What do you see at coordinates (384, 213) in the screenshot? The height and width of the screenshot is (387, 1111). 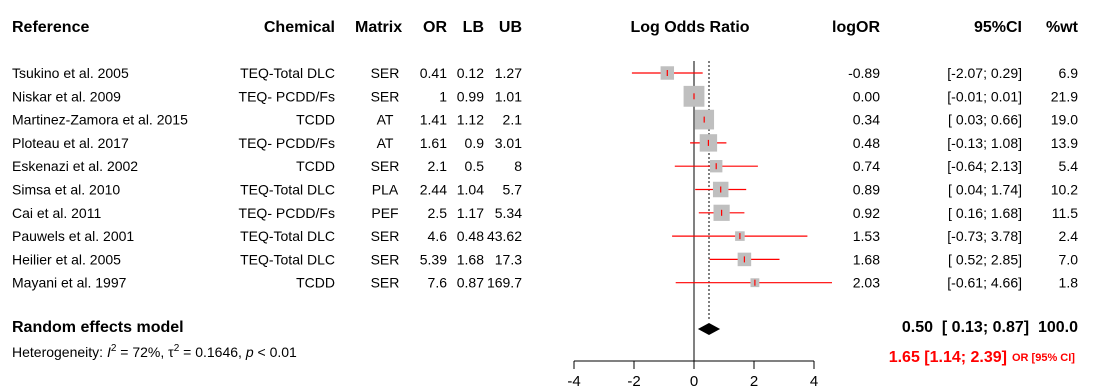 I see `study-matrix: PEF` at bounding box center [384, 213].